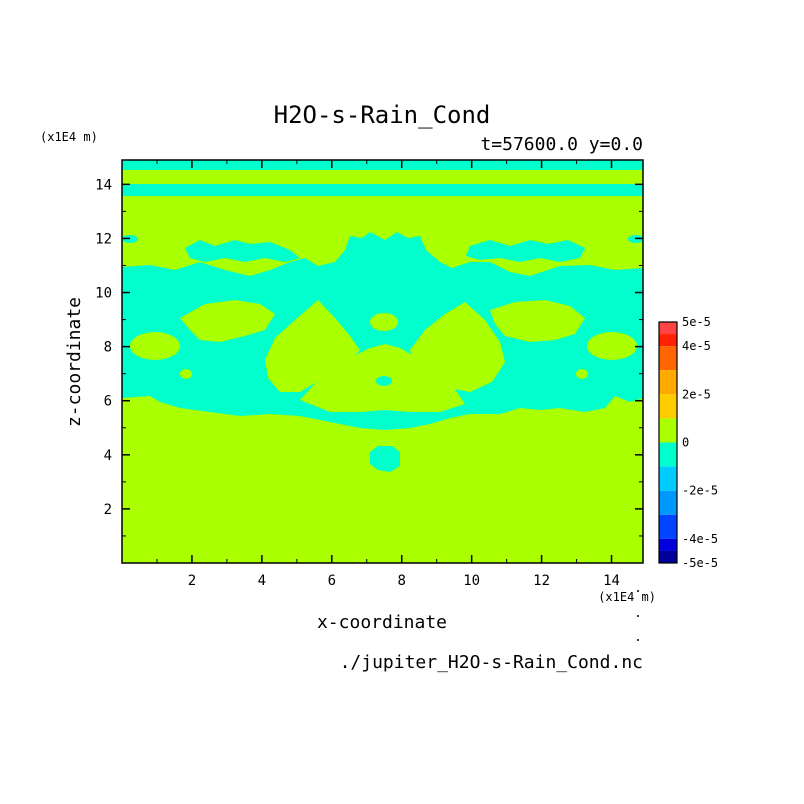  Describe the element at coordinates (382, 622) in the screenshot. I see `x-axis-label: x-coordinate` at that location.